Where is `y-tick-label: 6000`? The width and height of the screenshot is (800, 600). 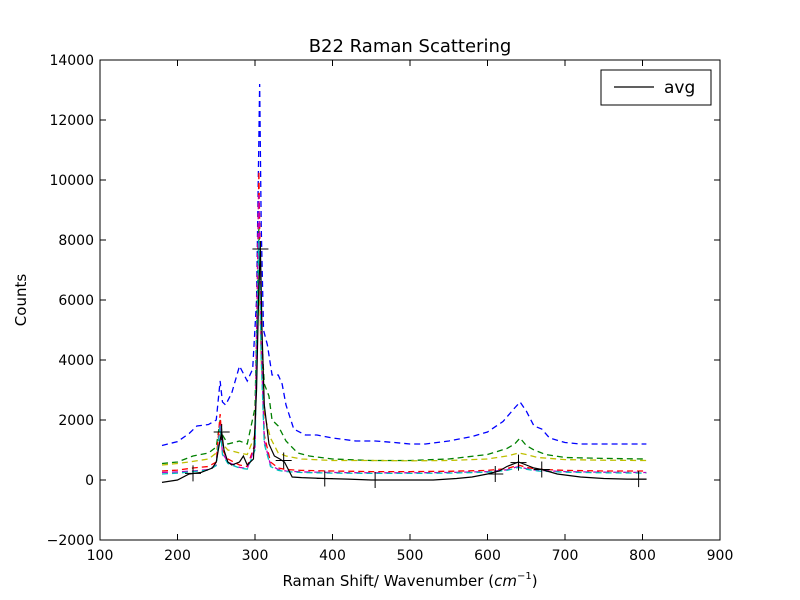 y-tick-label: 6000 is located at coordinates (76, 301).